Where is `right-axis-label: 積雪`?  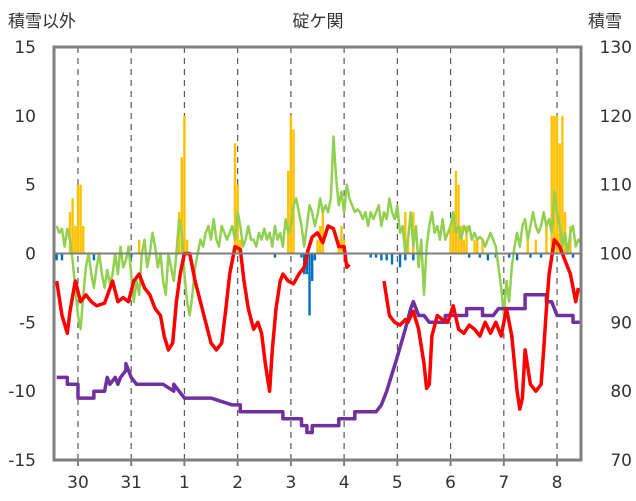
right-axis-label: 積雪 is located at coordinates (605, 22).